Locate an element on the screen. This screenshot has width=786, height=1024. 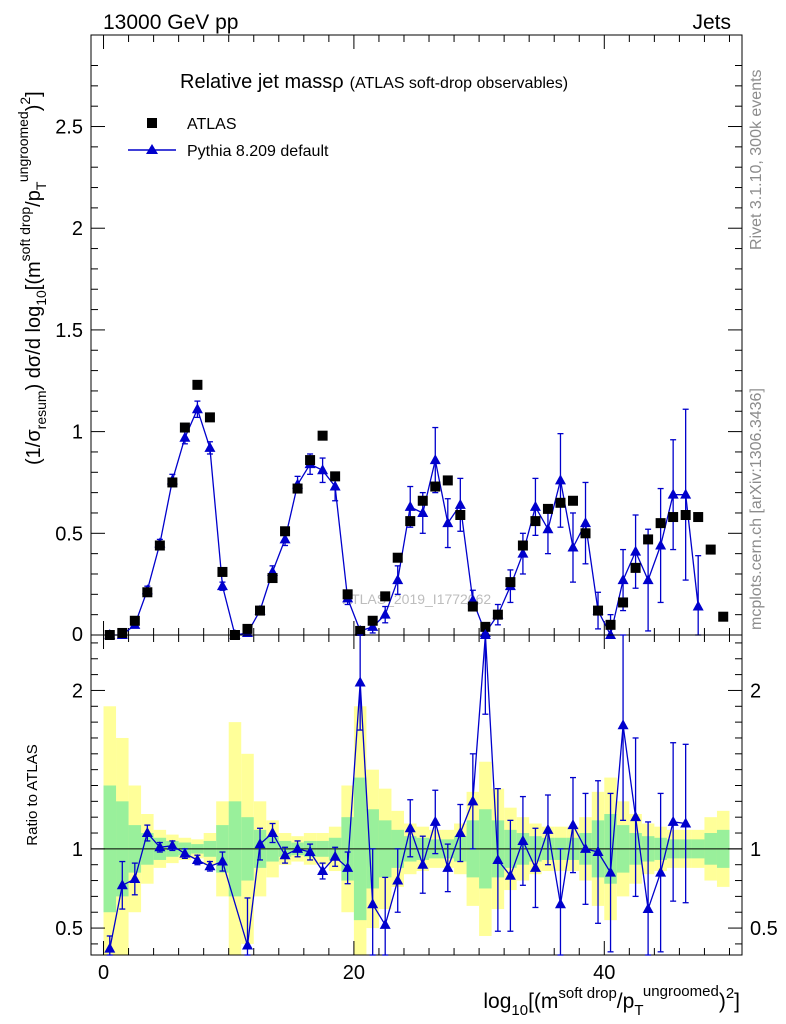
main-y-tick-label: 1.5 is located at coordinates (69, 331).